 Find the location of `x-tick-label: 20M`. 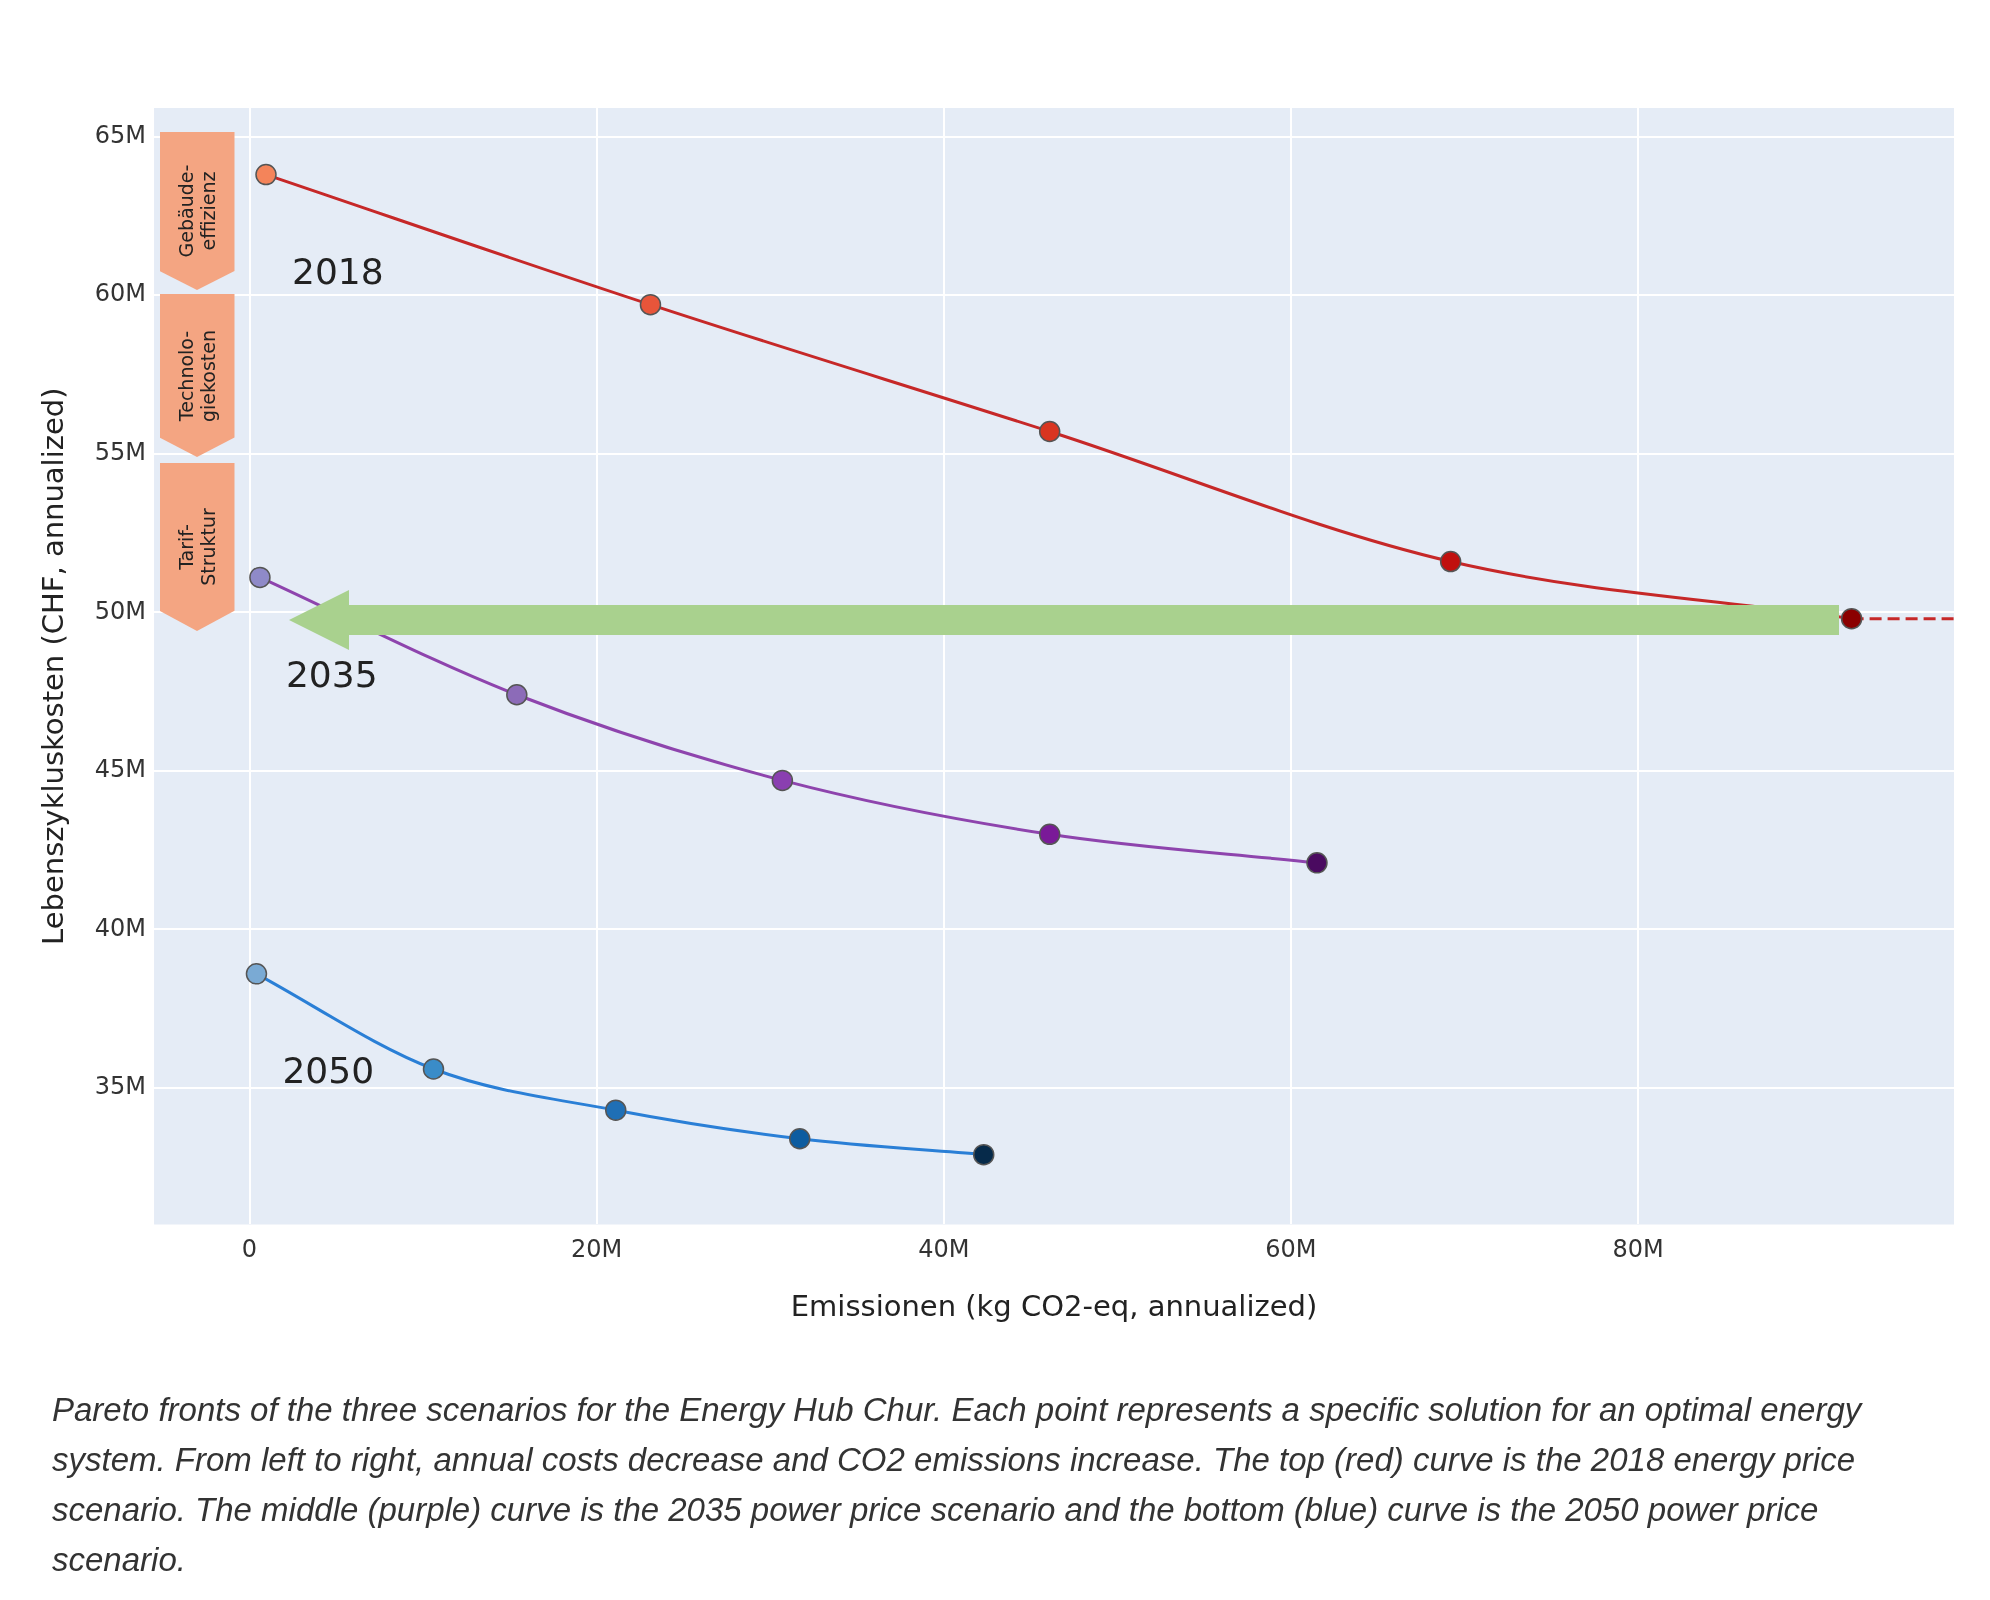

x-tick-label: 20M is located at coordinates (597, 1249).